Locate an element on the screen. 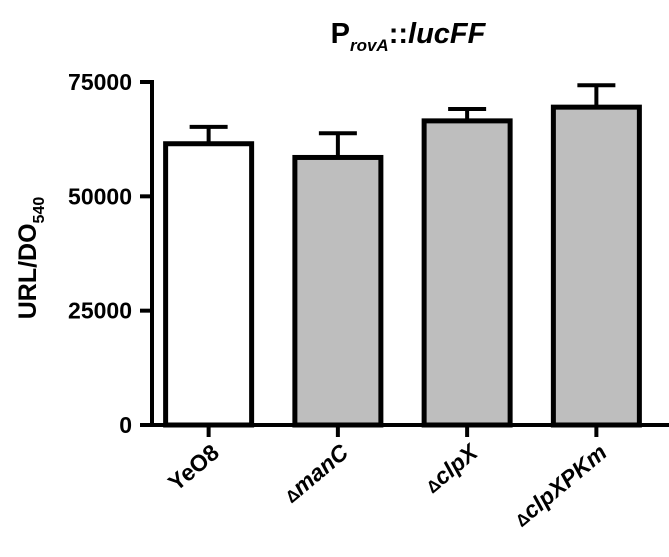 The image size is (669, 557). bar-manc is located at coordinates (338, 291).